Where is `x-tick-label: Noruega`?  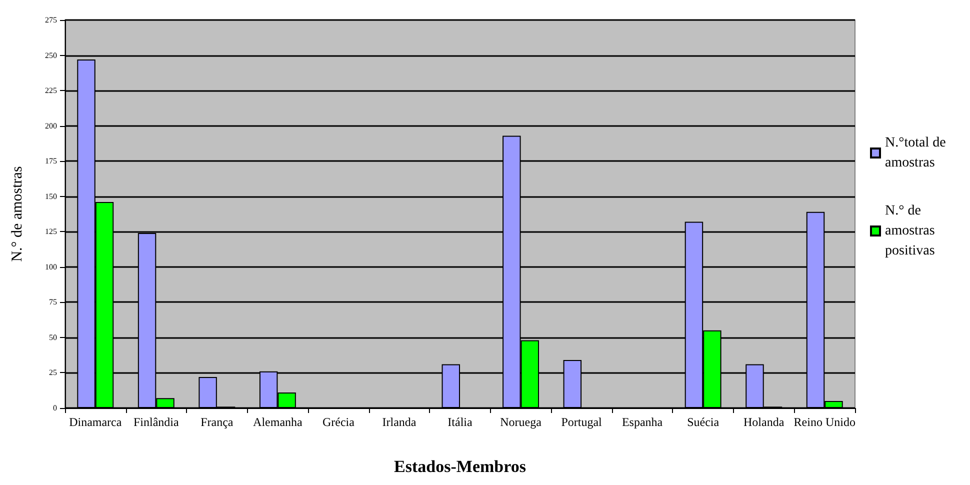
x-tick-label: Noruega is located at coordinates (521, 422).